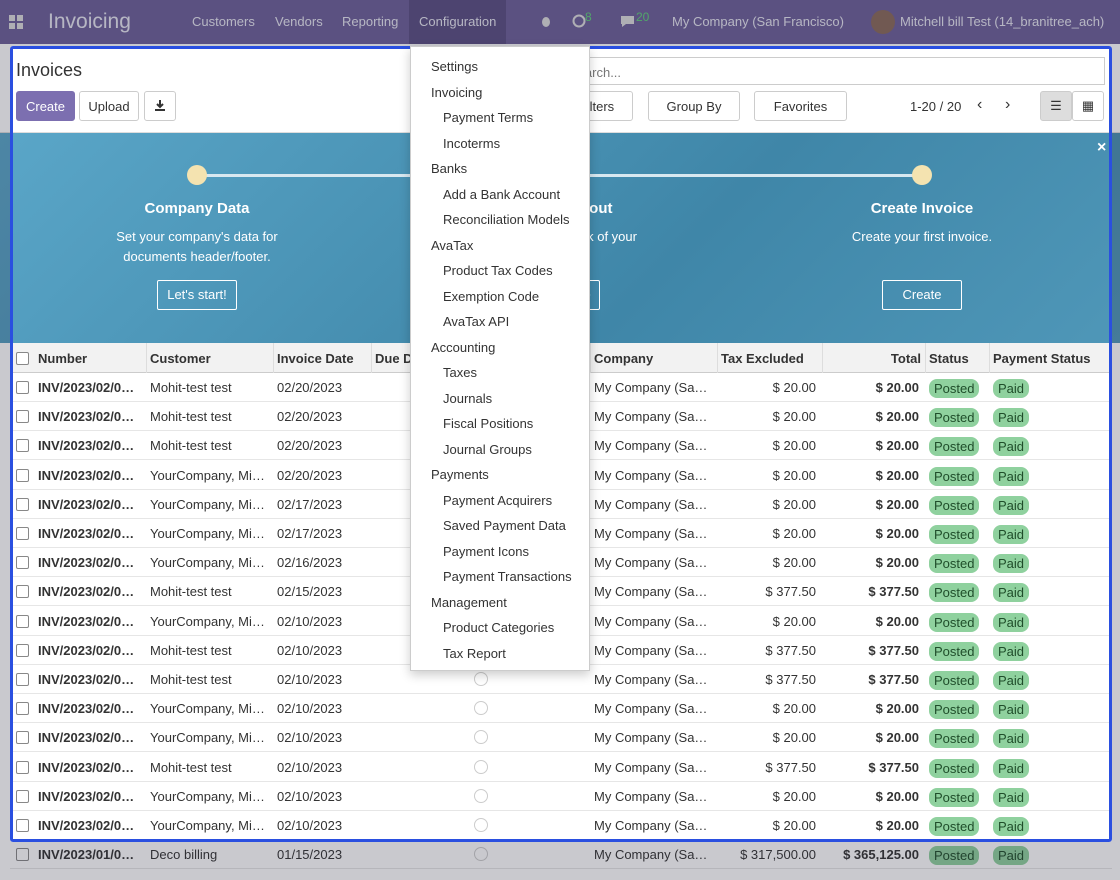 The image size is (1120, 880). Describe the element at coordinates (223, 21) in the screenshot. I see `menu-item: Customers` at that location.